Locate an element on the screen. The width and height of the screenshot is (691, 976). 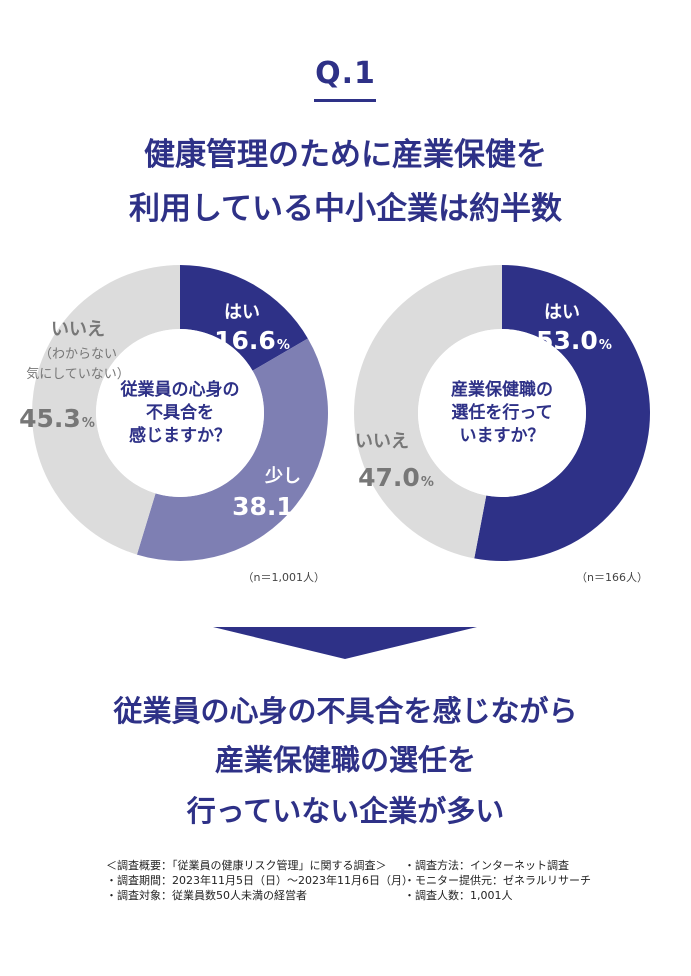
down-arrow is located at coordinates (345, 643).